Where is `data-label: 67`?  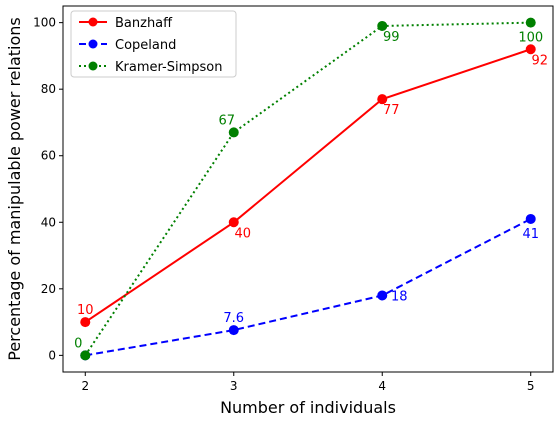 data-label: 67 is located at coordinates (226, 120).